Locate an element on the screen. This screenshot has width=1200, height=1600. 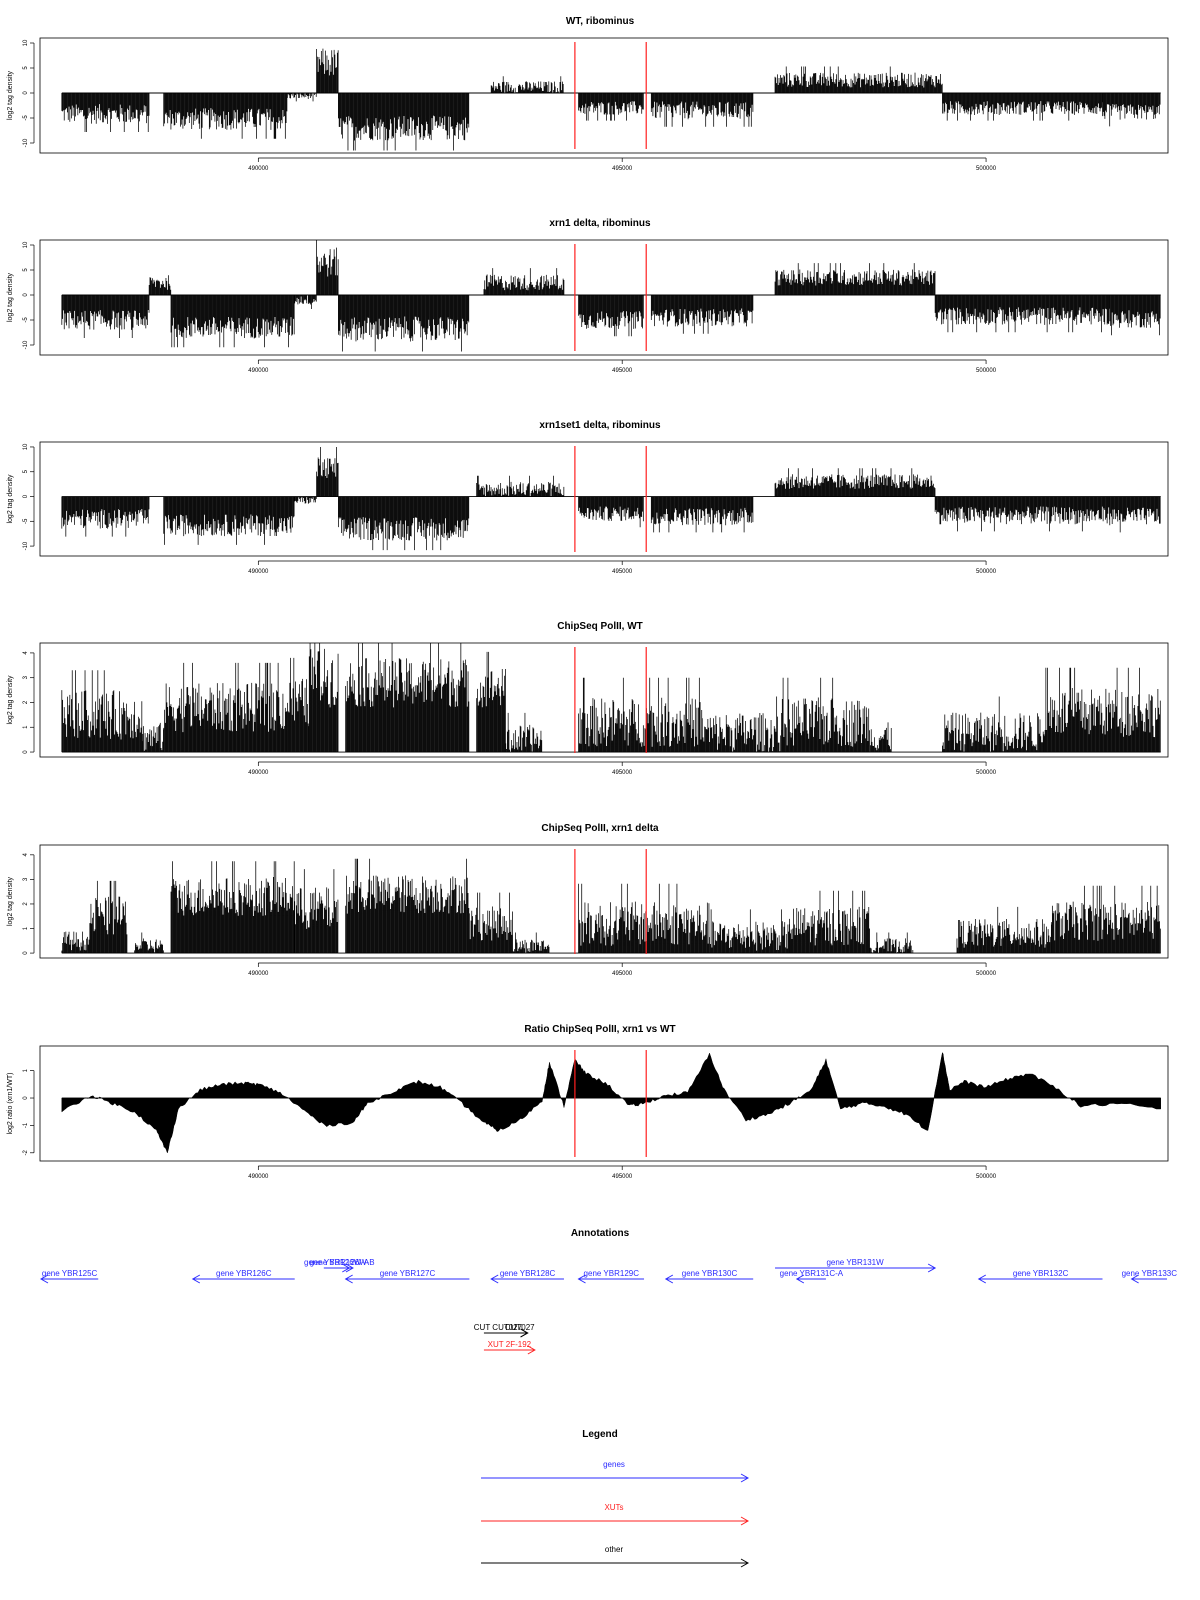
legend-item-xuts: XUTs is located at coordinates (615, 1514).